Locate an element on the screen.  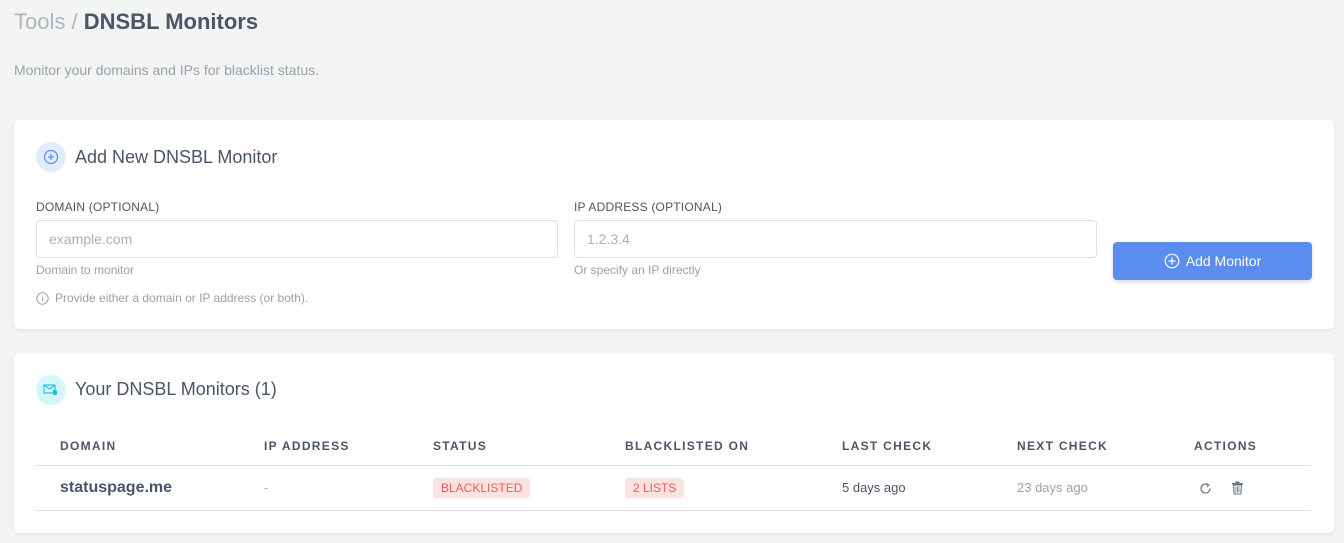
row-domain: statuspage.me is located at coordinates (116, 487).